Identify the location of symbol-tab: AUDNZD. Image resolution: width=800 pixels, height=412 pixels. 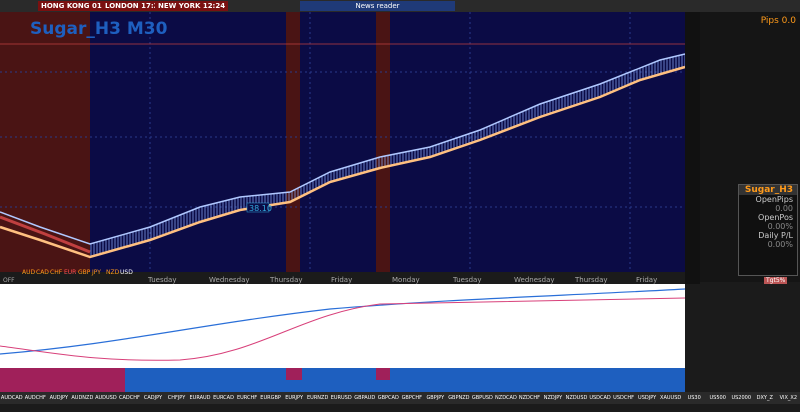
(82, 398).